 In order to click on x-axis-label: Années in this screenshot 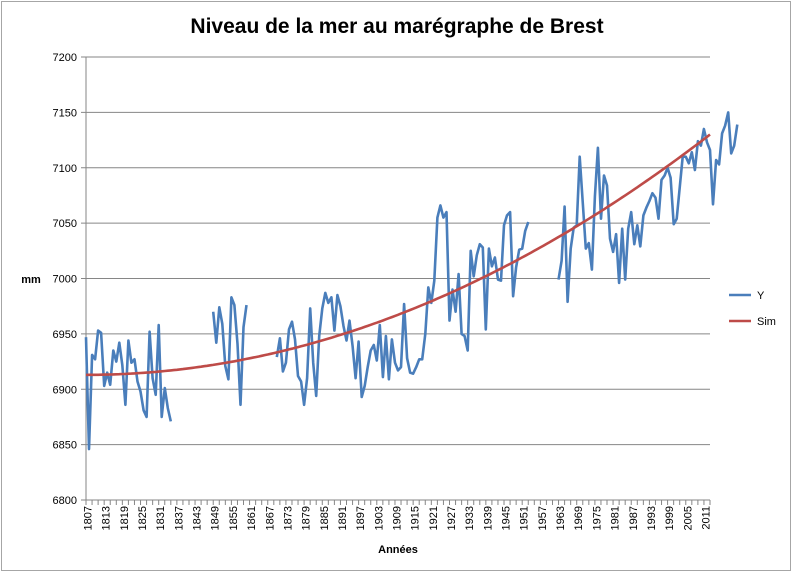, I will do `click(398, 550)`.